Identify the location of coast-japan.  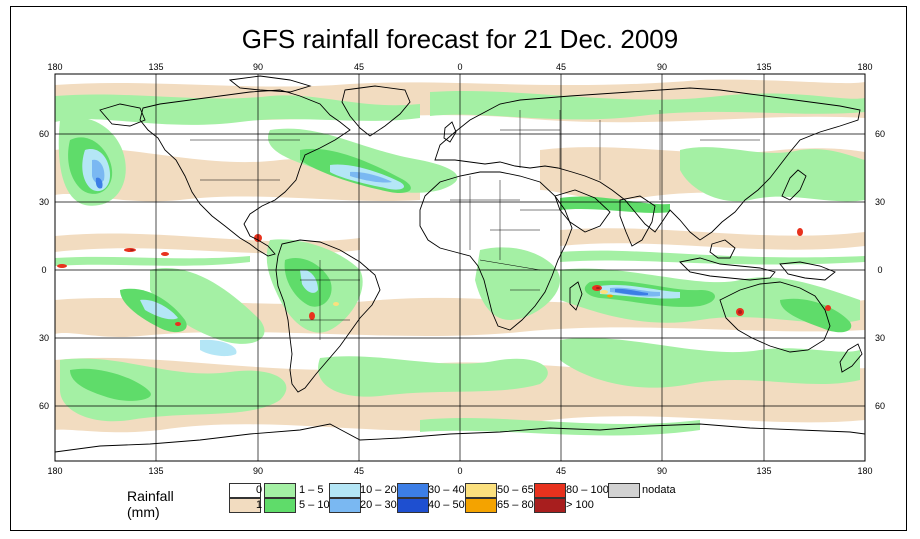
(794, 185).